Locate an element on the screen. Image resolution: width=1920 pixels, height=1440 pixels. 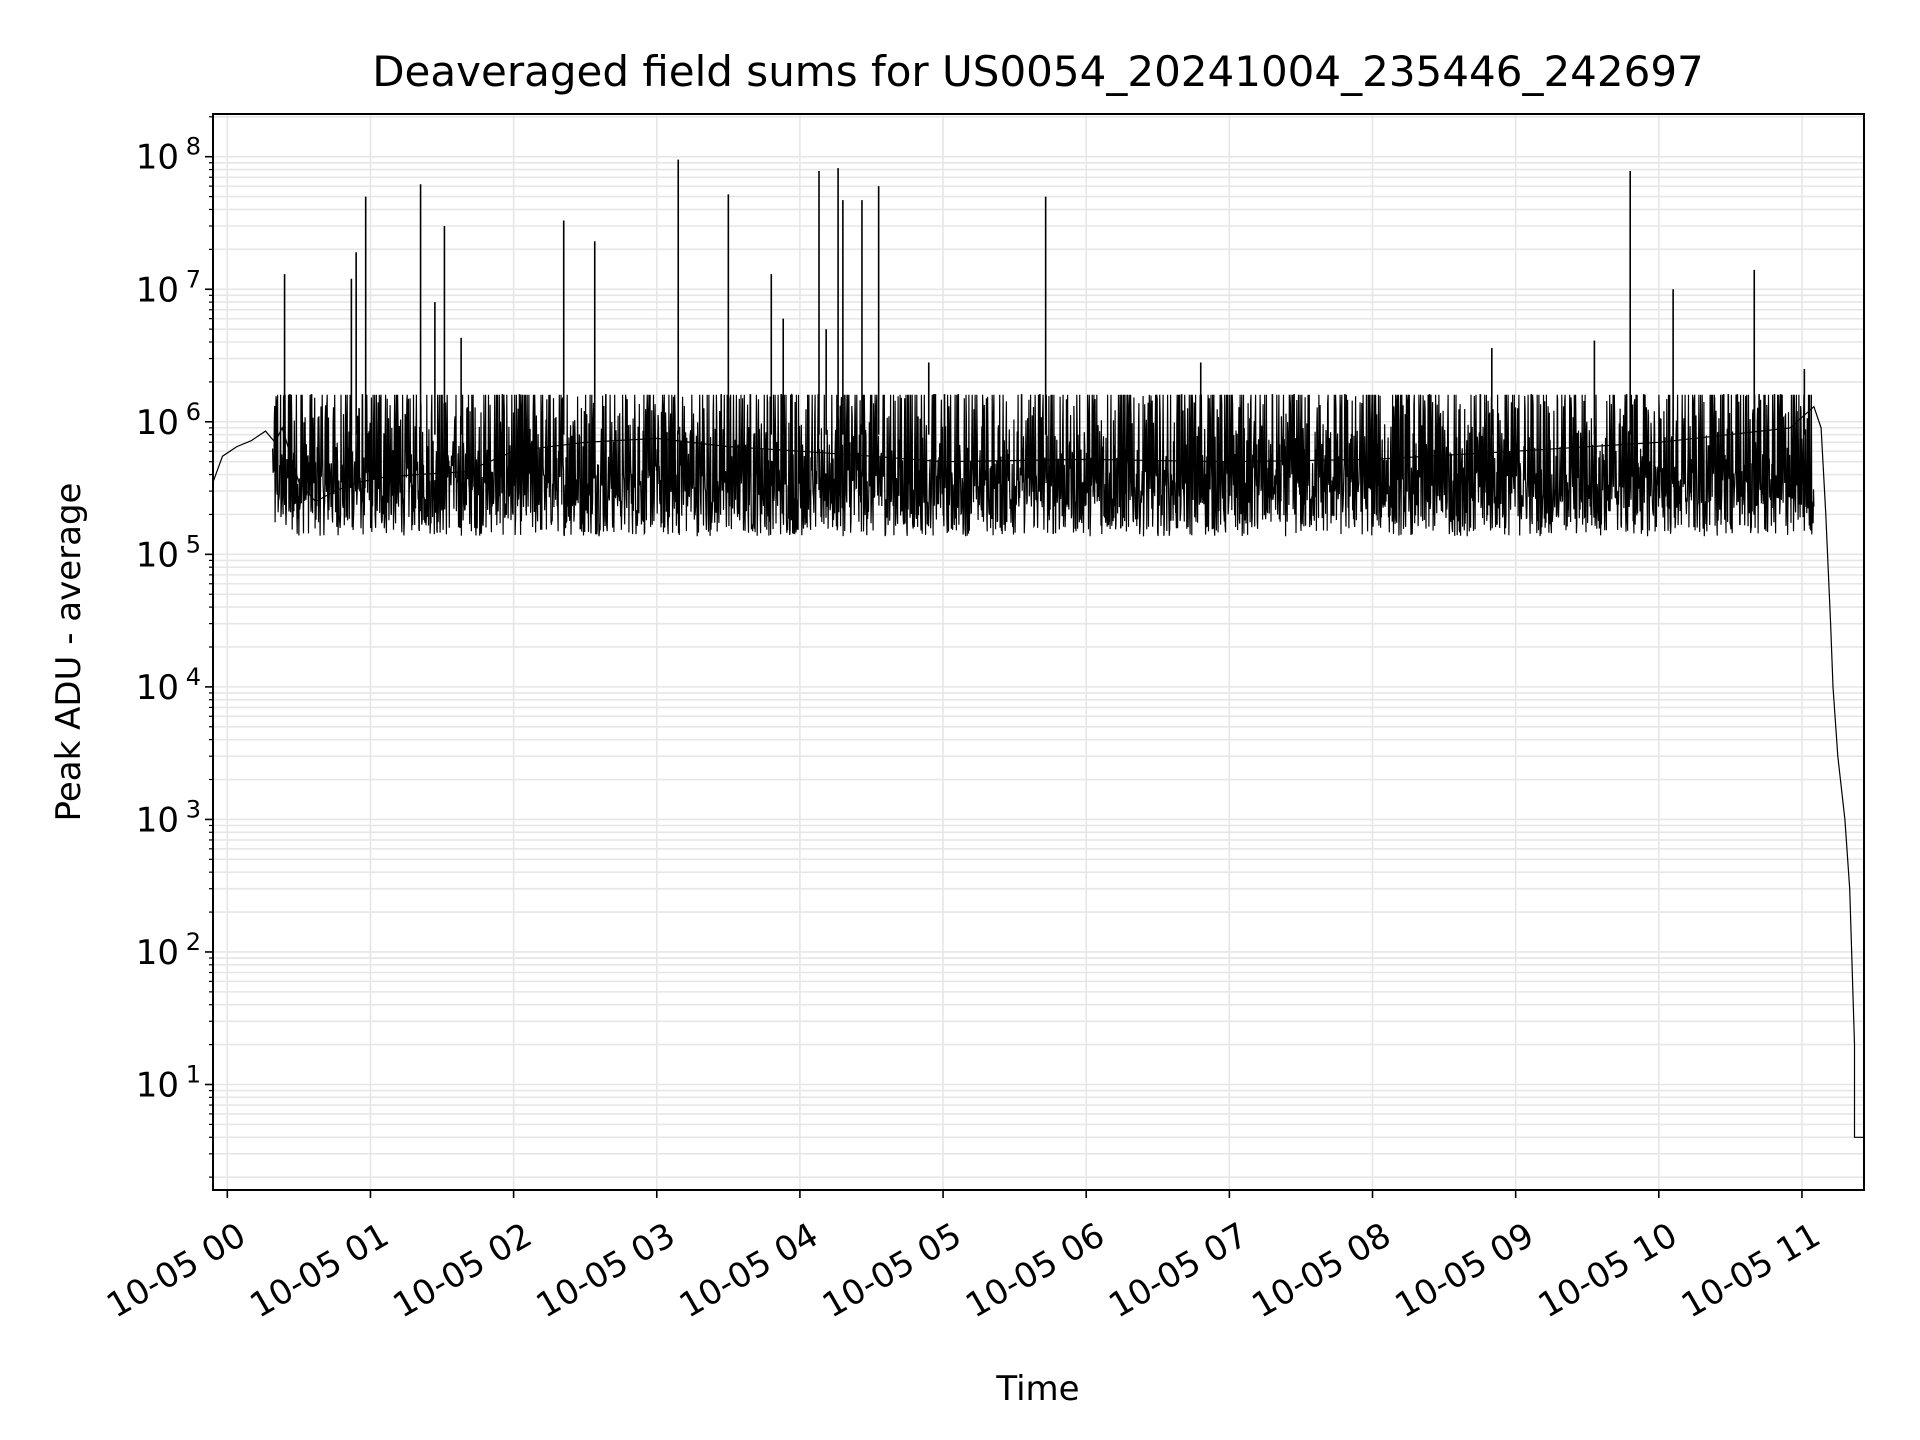
x-tick-label: 10-05 00 is located at coordinates (176, 1270).